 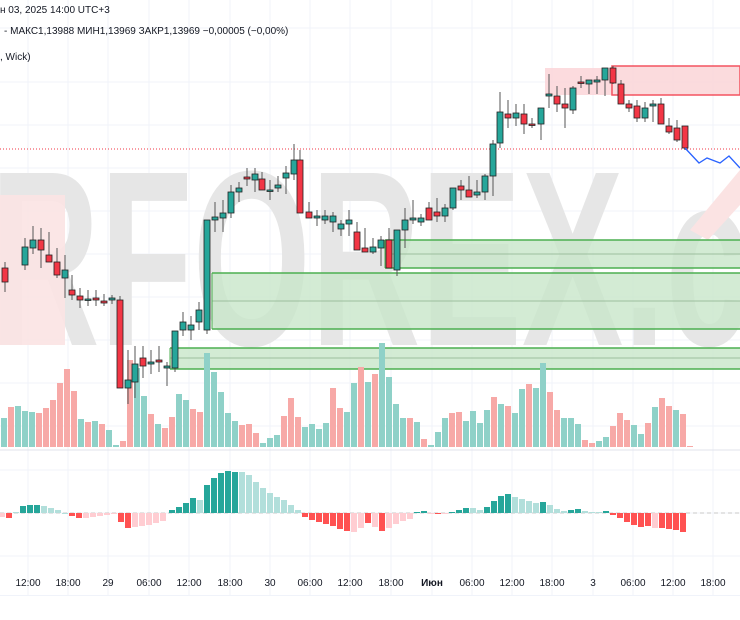 I want to click on supply-zone, so click(x=578, y=81).